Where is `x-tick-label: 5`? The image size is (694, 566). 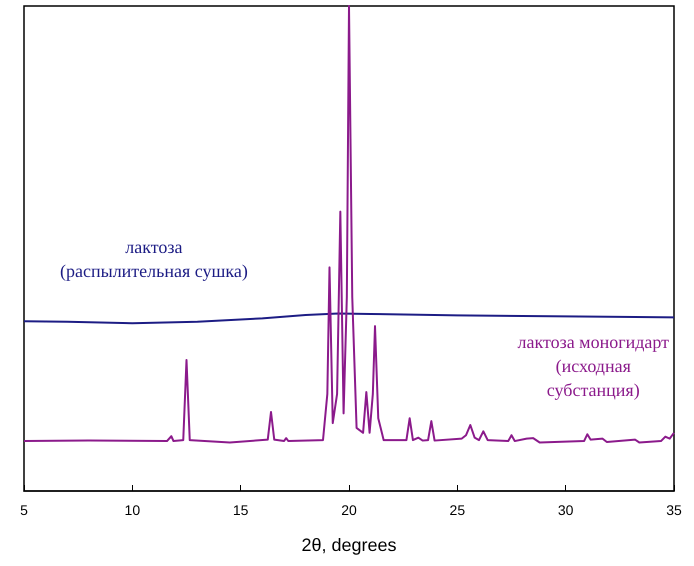
x-tick-label: 5 is located at coordinates (24, 510).